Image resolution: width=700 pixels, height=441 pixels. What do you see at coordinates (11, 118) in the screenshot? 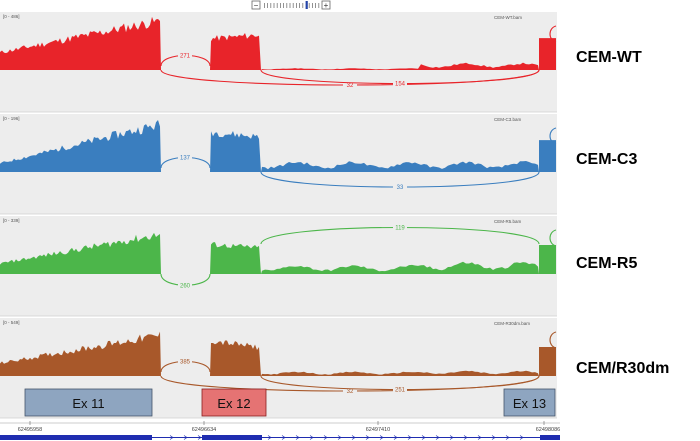
I see `data-range-label: [0 - 196]` at bounding box center [11, 118].